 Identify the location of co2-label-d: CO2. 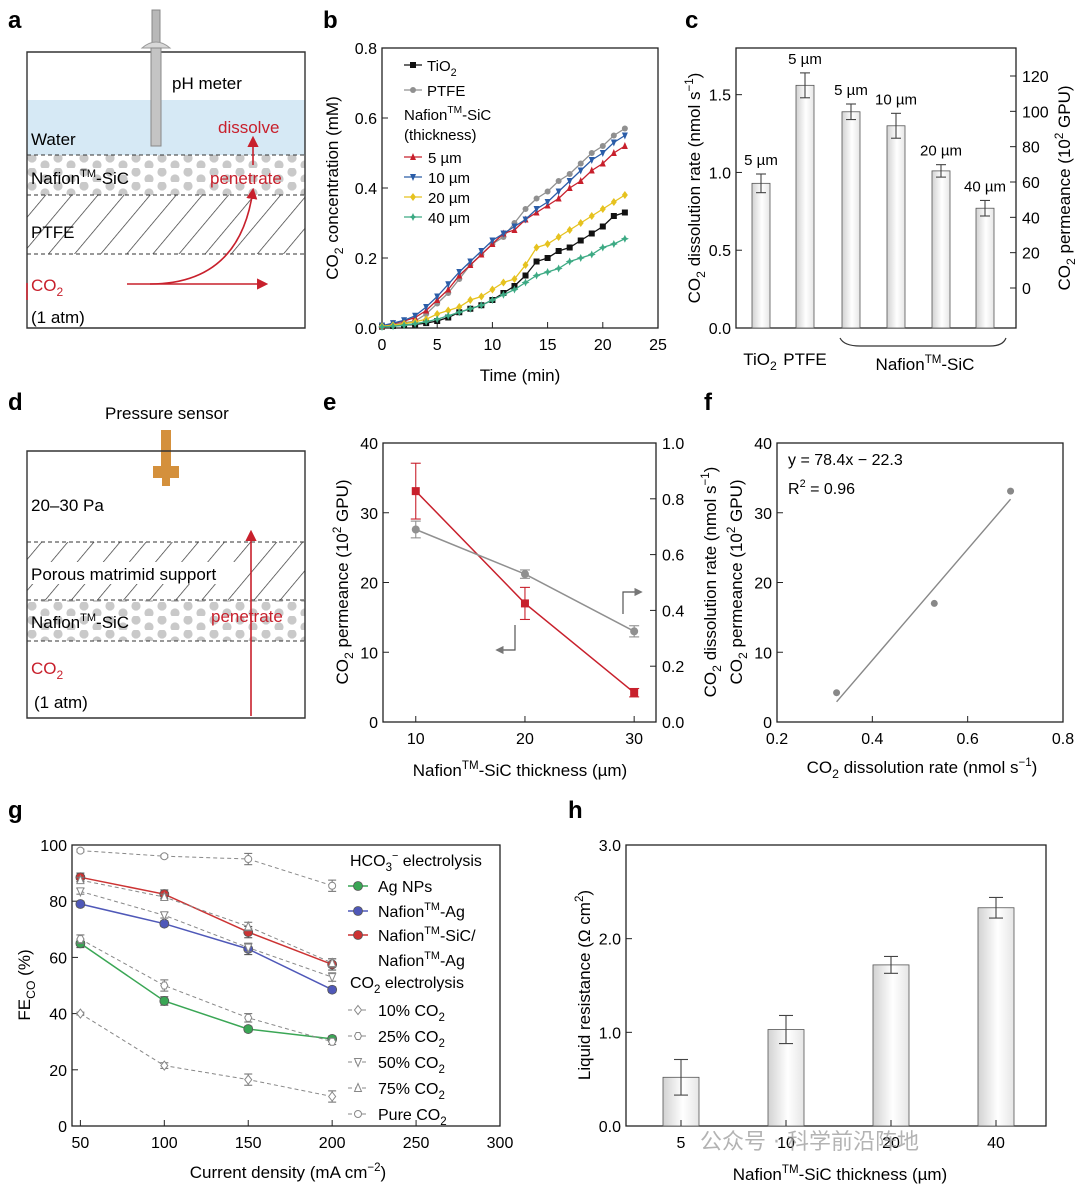
(47, 670).